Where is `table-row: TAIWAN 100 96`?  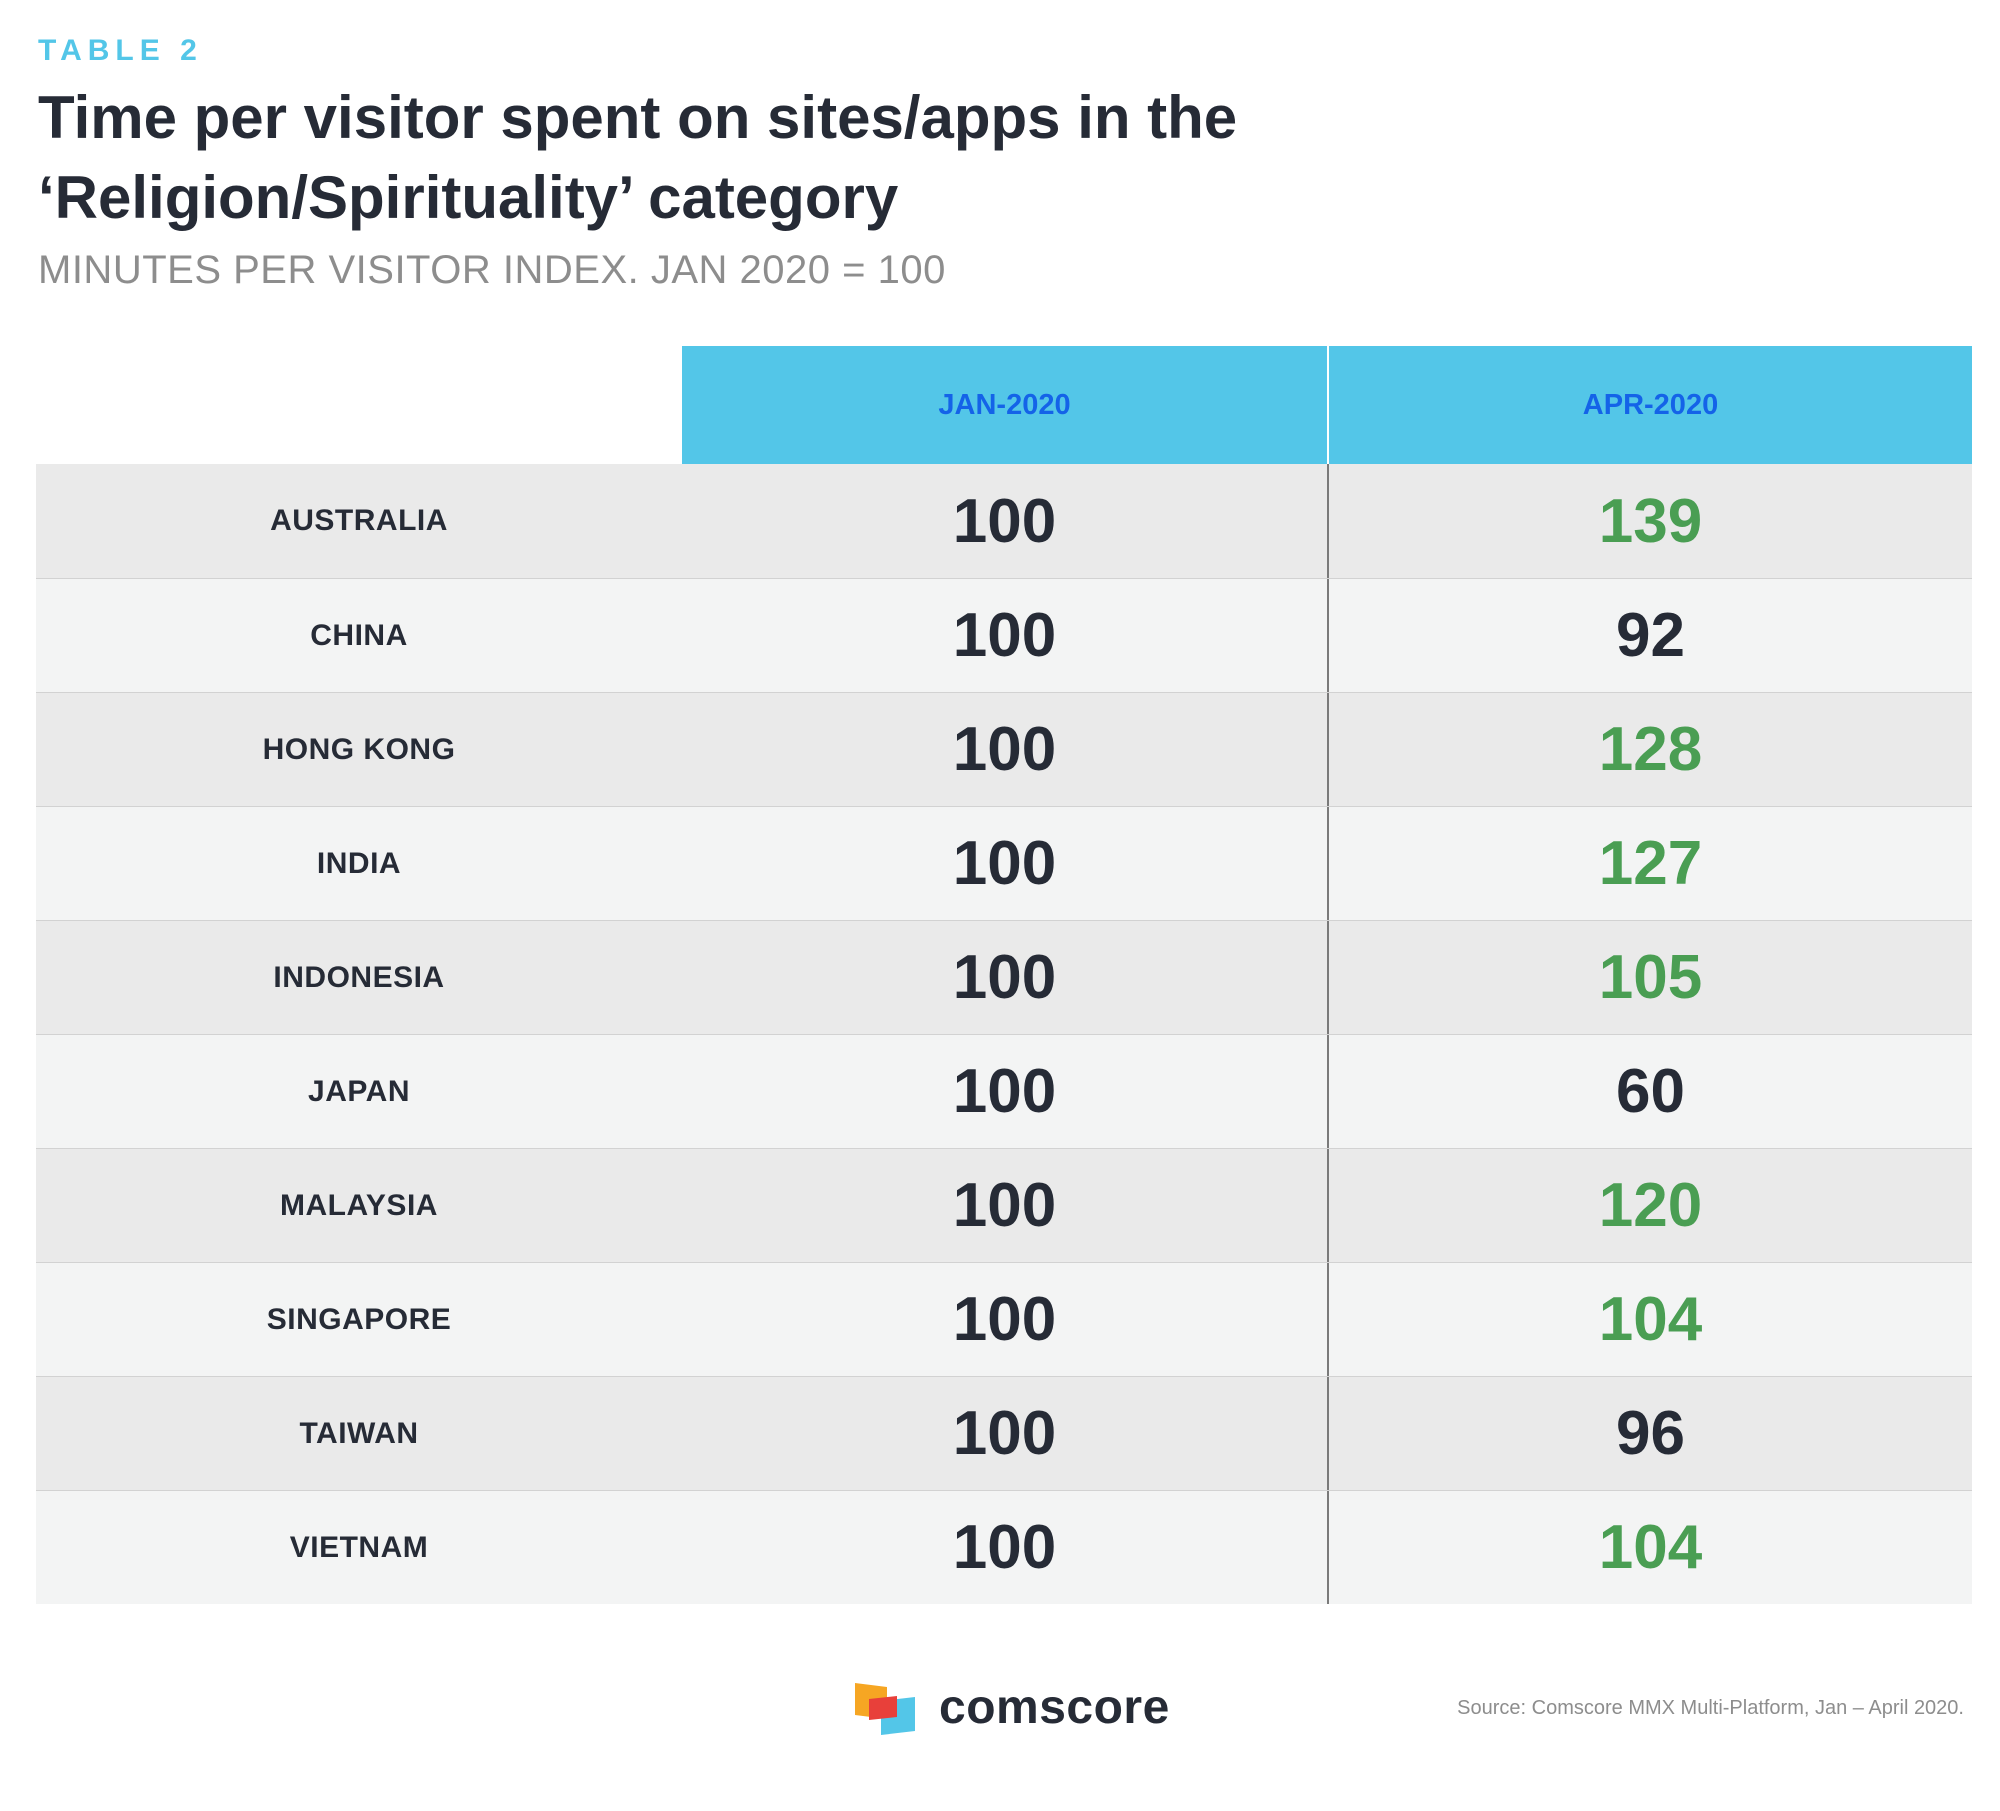
table-row: TAIWAN 100 96 is located at coordinates (1004, 1433).